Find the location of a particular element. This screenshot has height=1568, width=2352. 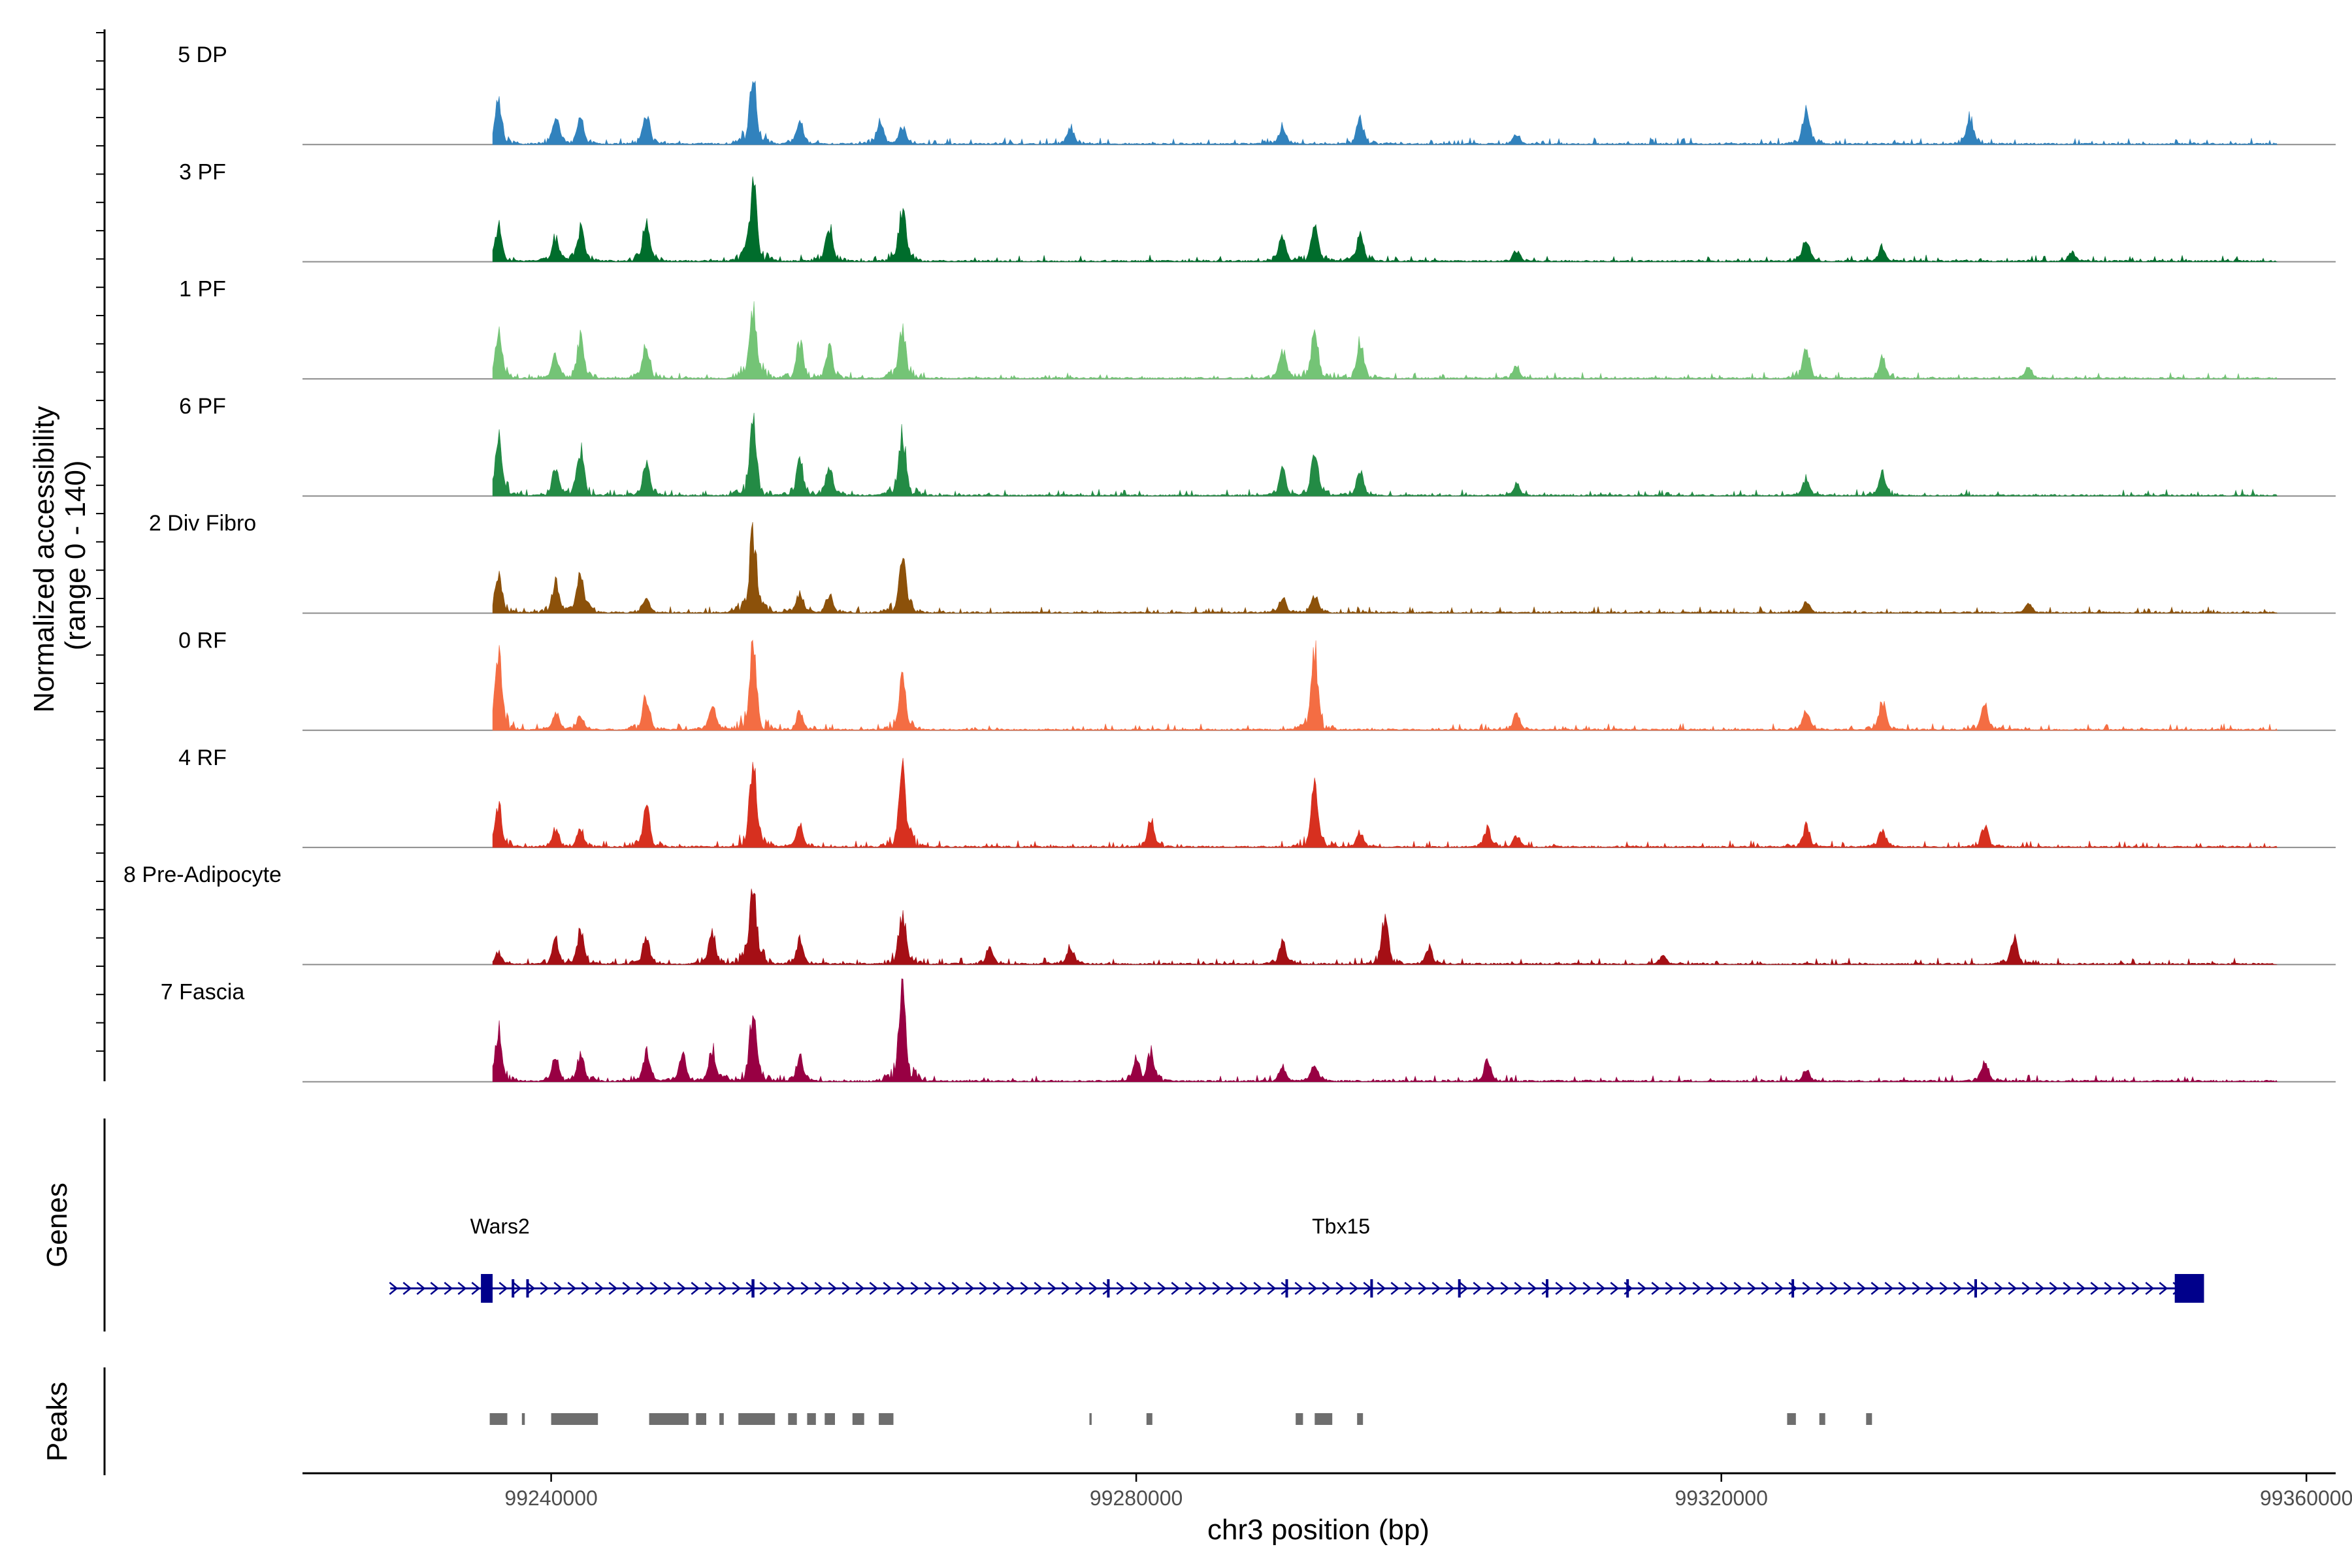

coverage-y-axis-title: Normalized accessibility (range 0 - 140) is located at coordinates (59, 555).